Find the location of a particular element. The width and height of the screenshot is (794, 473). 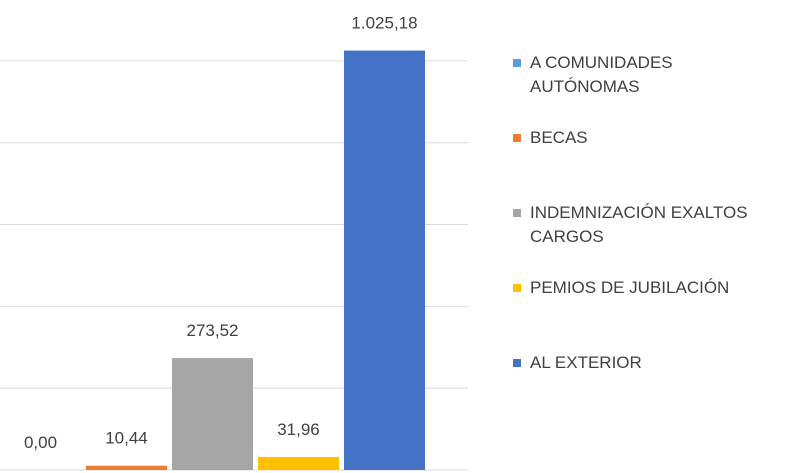

value-label: 0,00 is located at coordinates (40, 442).